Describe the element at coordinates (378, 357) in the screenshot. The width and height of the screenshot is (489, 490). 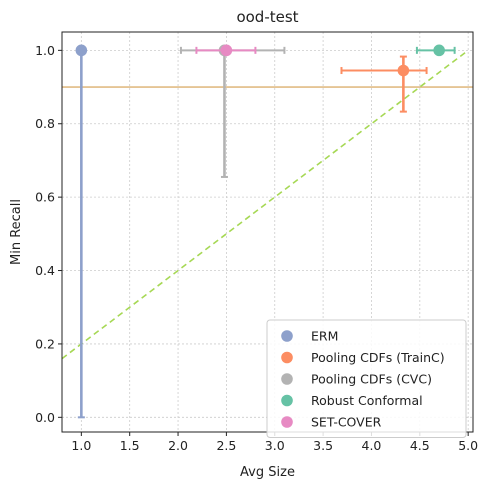
I see `legend-label: Pooling CDFs (TrainC)` at that location.